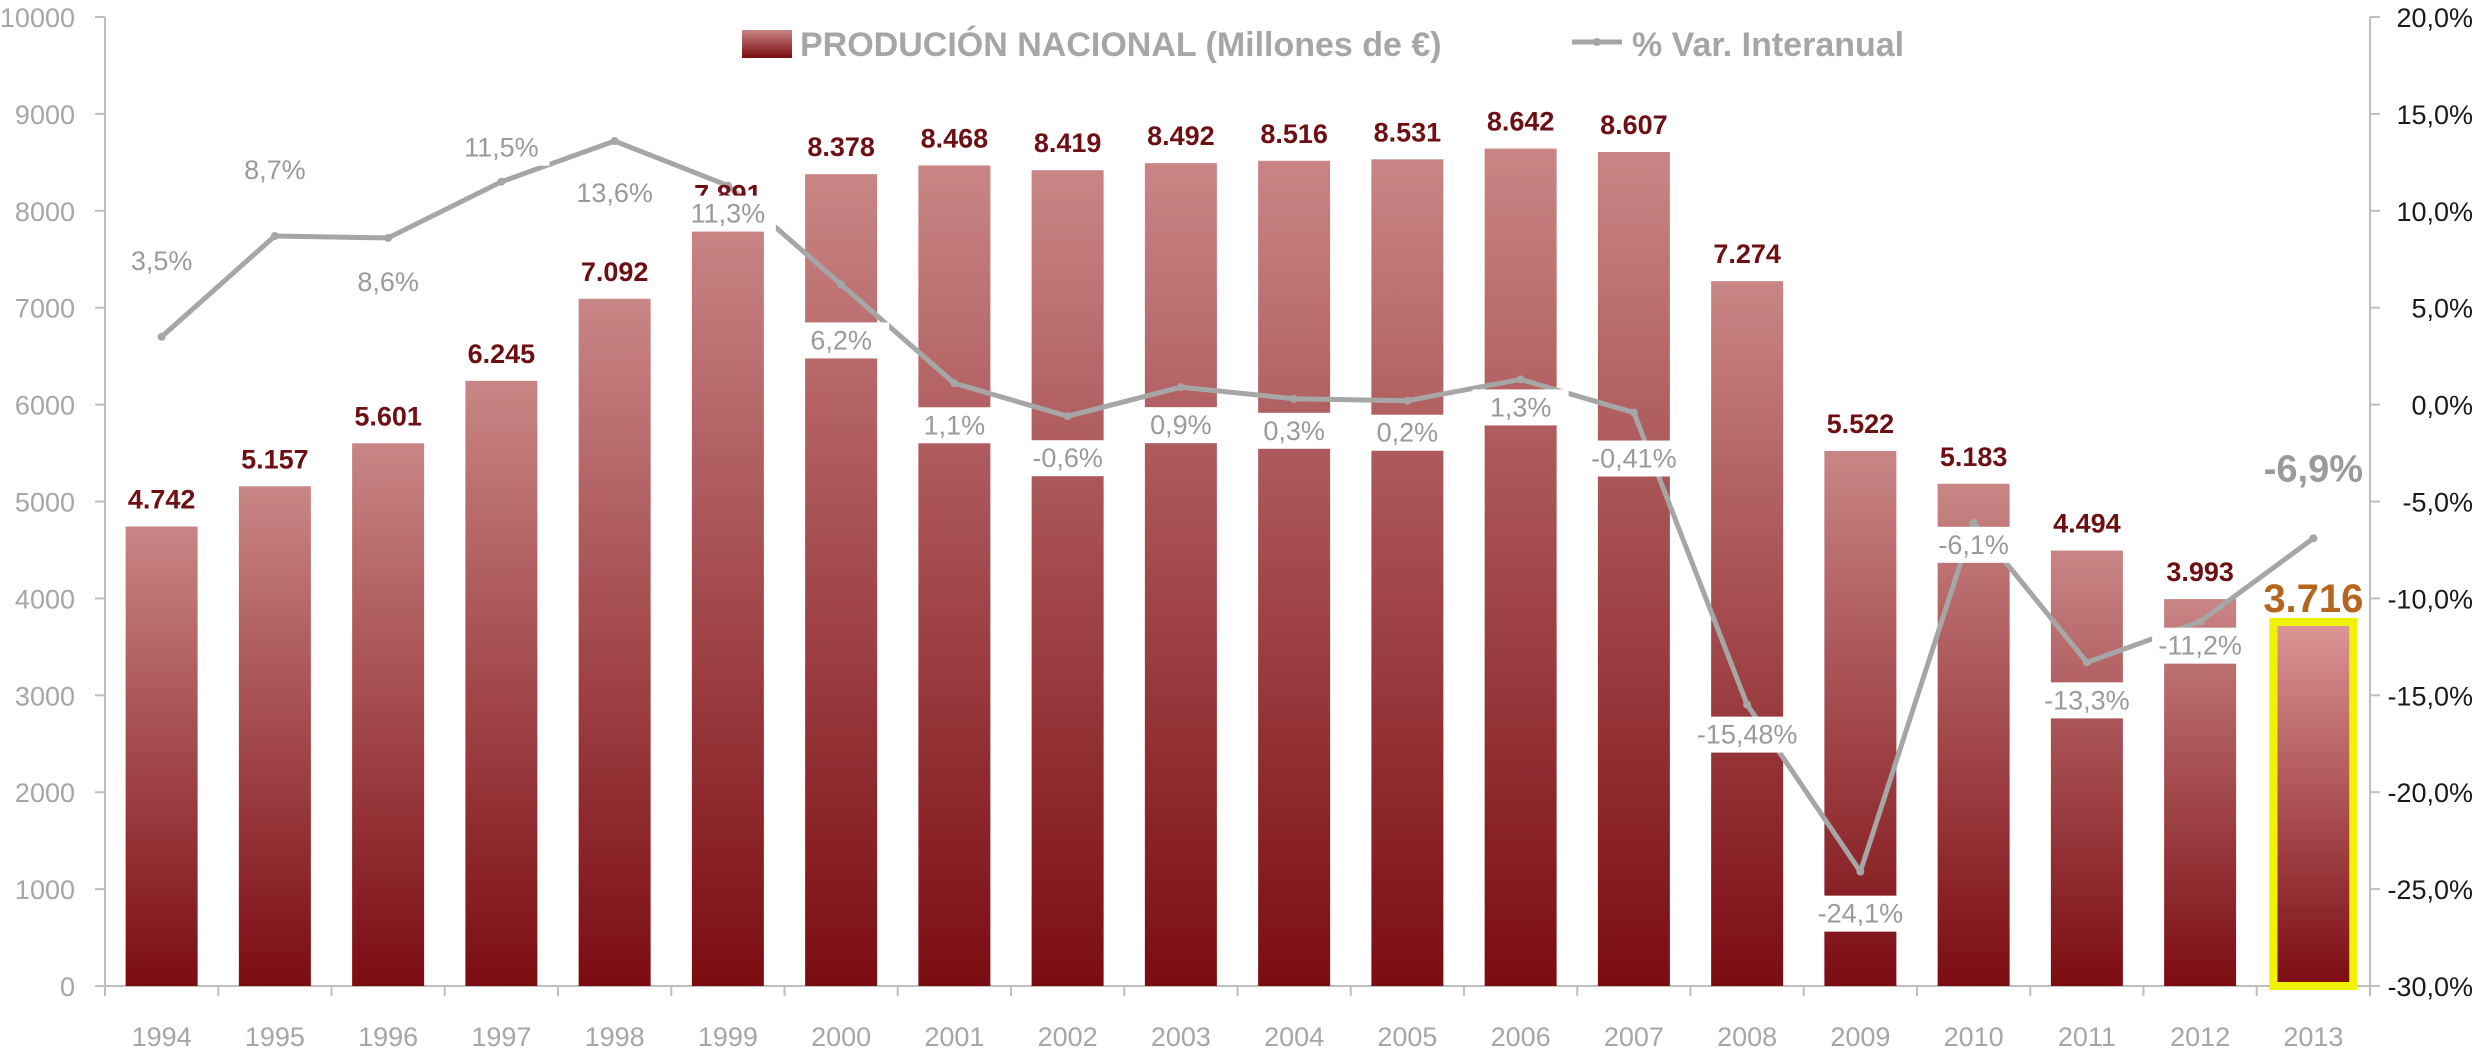  What do you see at coordinates (1067, 458) in the screenshot?
I see `pct-value-label: -0,6%` at bounding box center [1067, 458].